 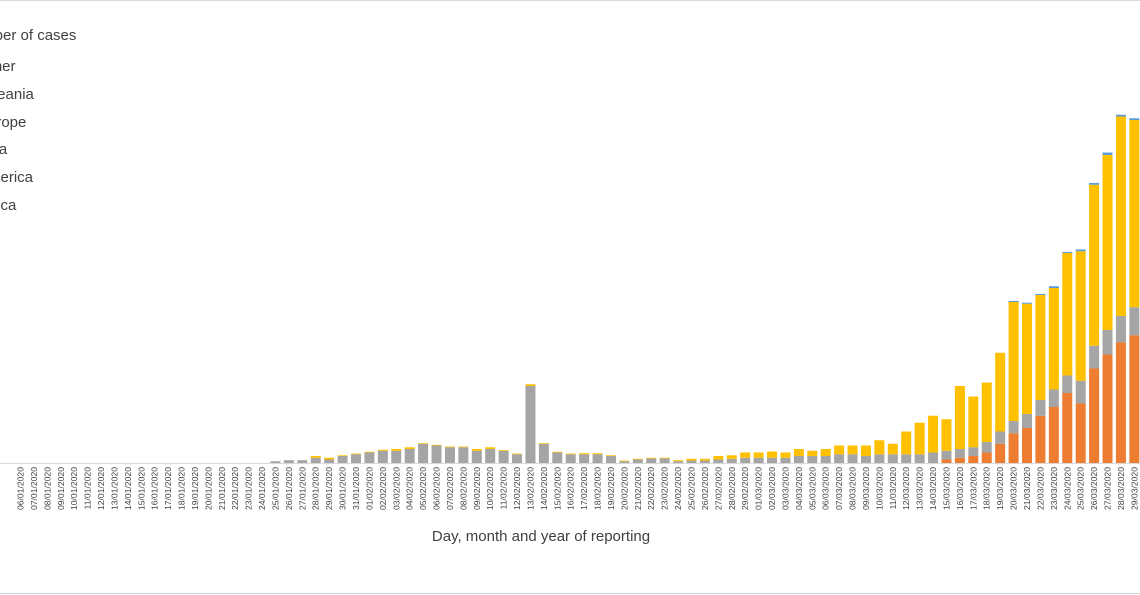 I want to click on legend-label: Europe, so click(x=13, y=122).